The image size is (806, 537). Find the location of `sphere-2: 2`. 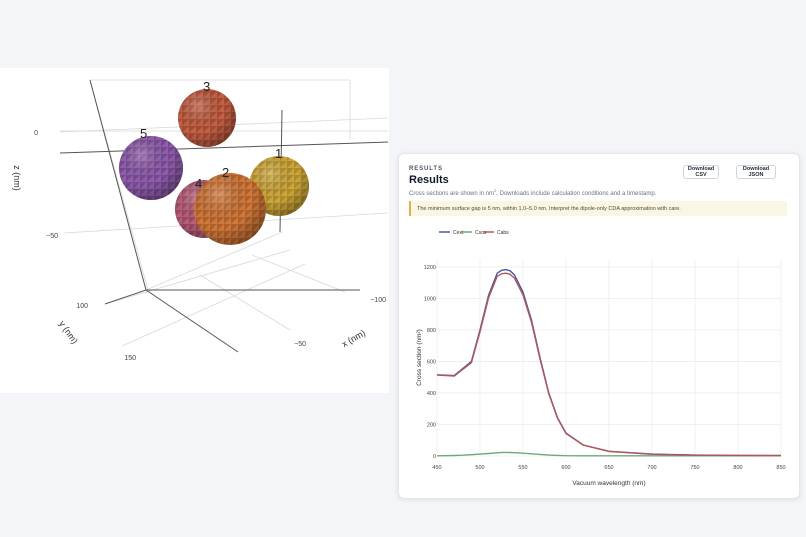

sphere-2: 2 is located at coordinates (230, 205).